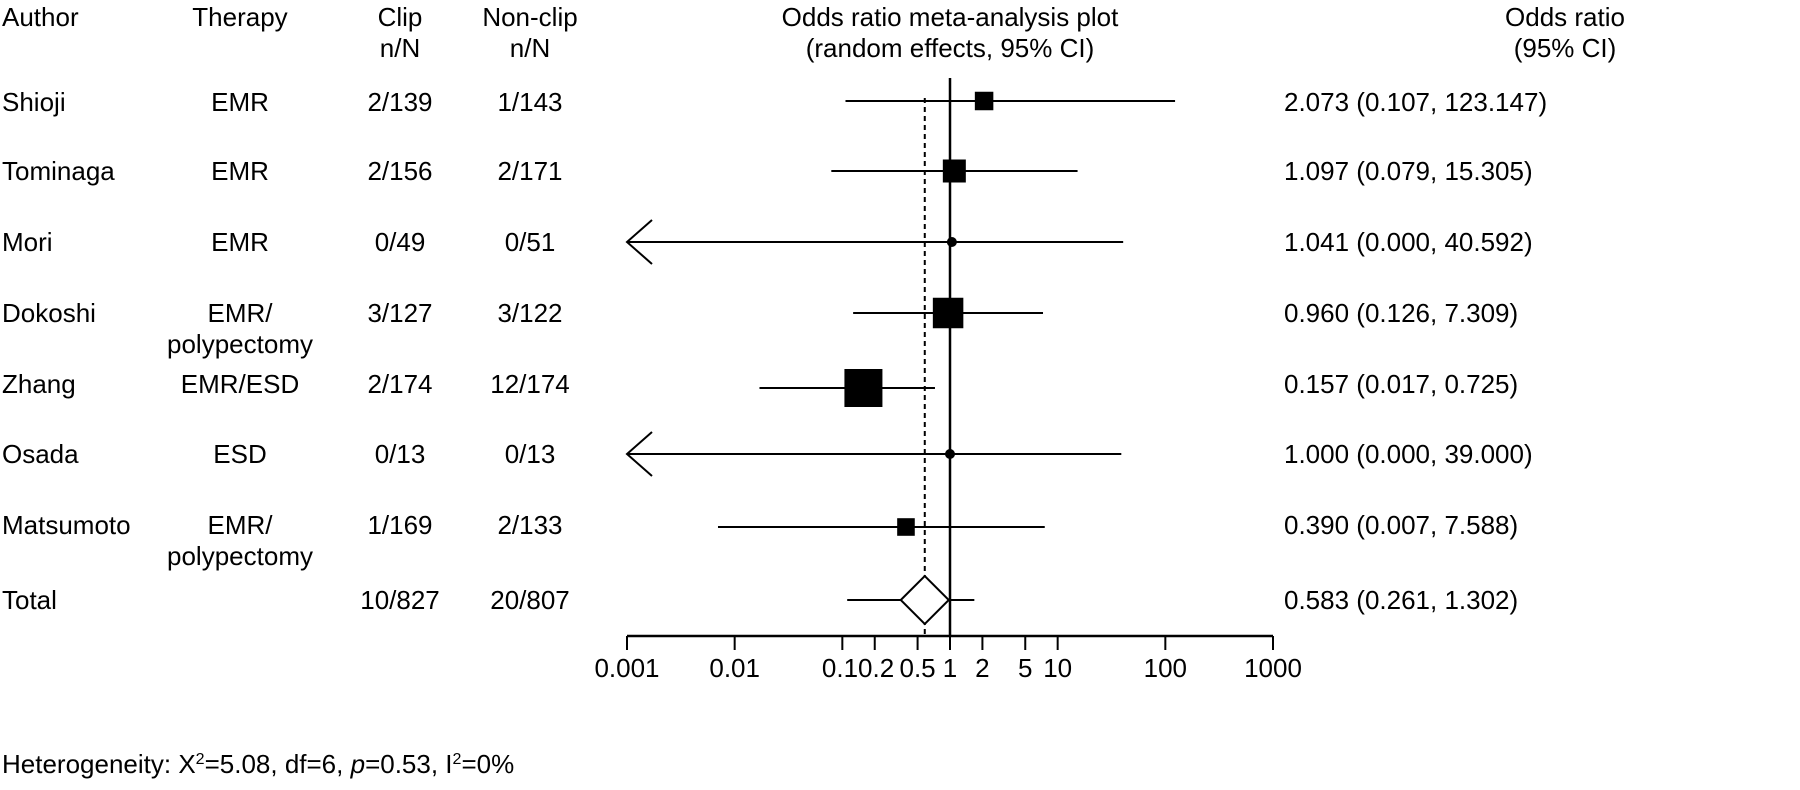  What do you see at coordinates (950, 17) in the screenshot?
I see `plot-header-line1: Odds ratio meta-analysis plot` at bounding box center [950, 17].